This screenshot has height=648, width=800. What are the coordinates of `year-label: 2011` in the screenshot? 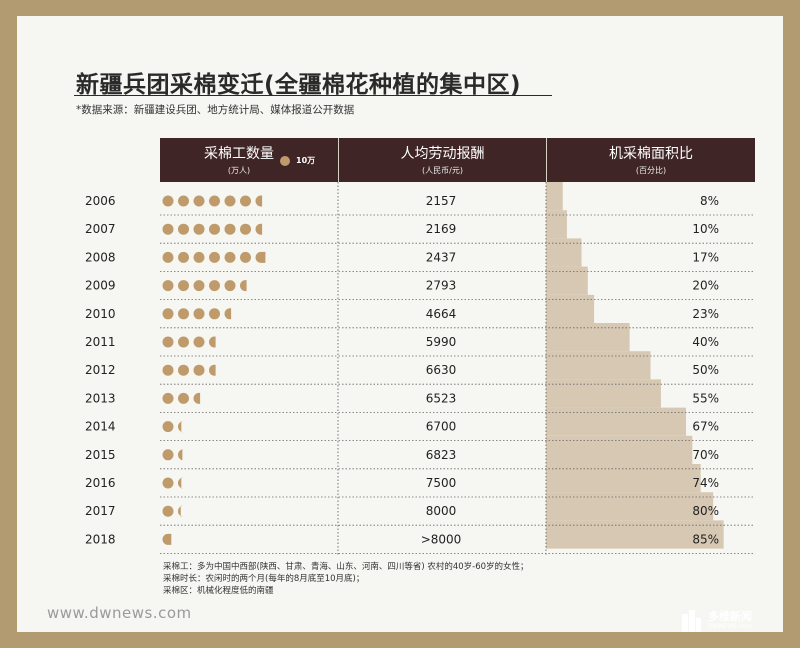 It's located at (100, 342).